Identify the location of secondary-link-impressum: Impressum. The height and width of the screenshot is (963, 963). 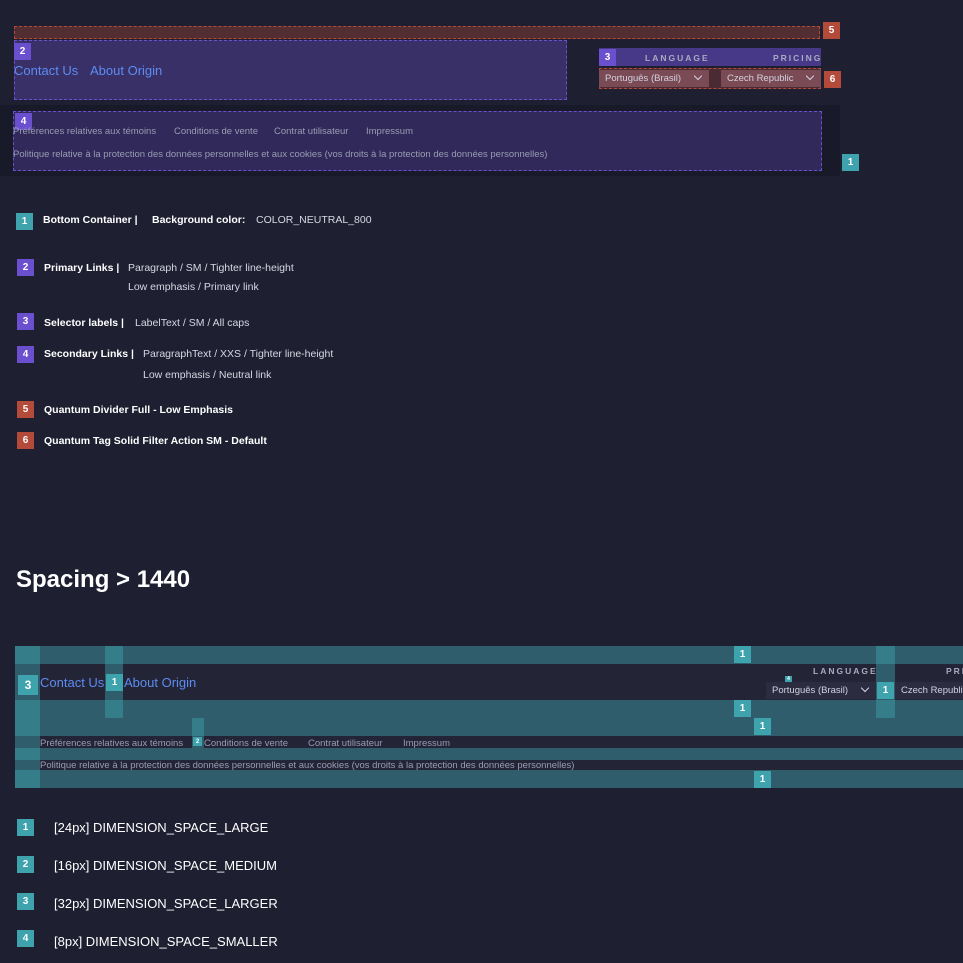
(389, 131).